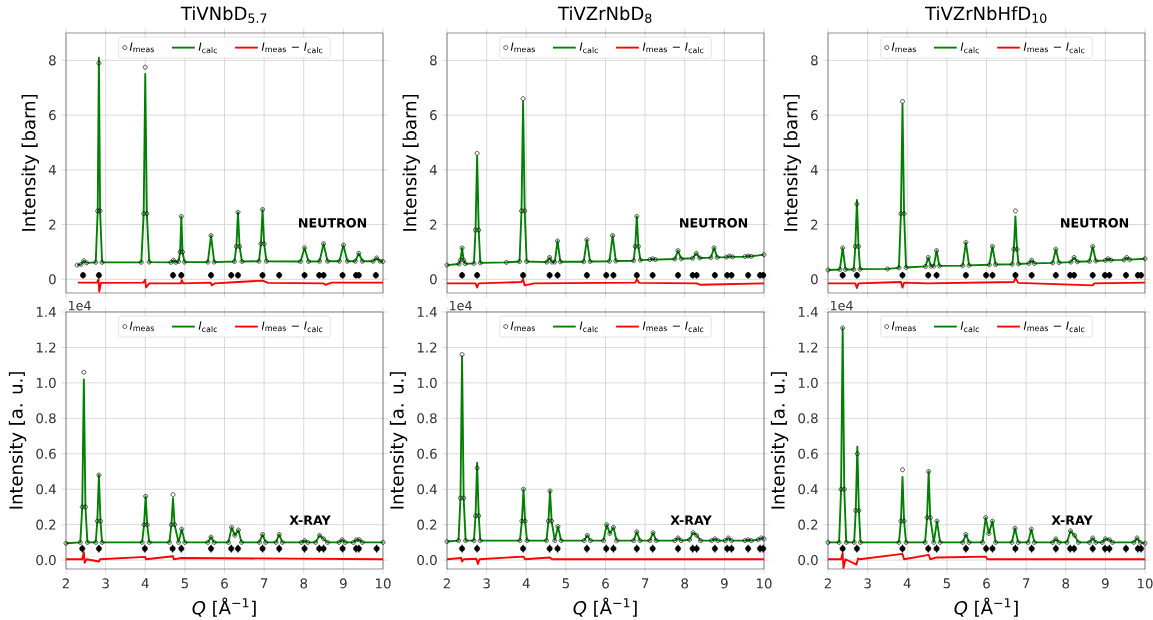 This screenshot has height=620, width=1153. I want to click on chart-title: TiVZrNbHfD$_{10}$, so click(986, 14).